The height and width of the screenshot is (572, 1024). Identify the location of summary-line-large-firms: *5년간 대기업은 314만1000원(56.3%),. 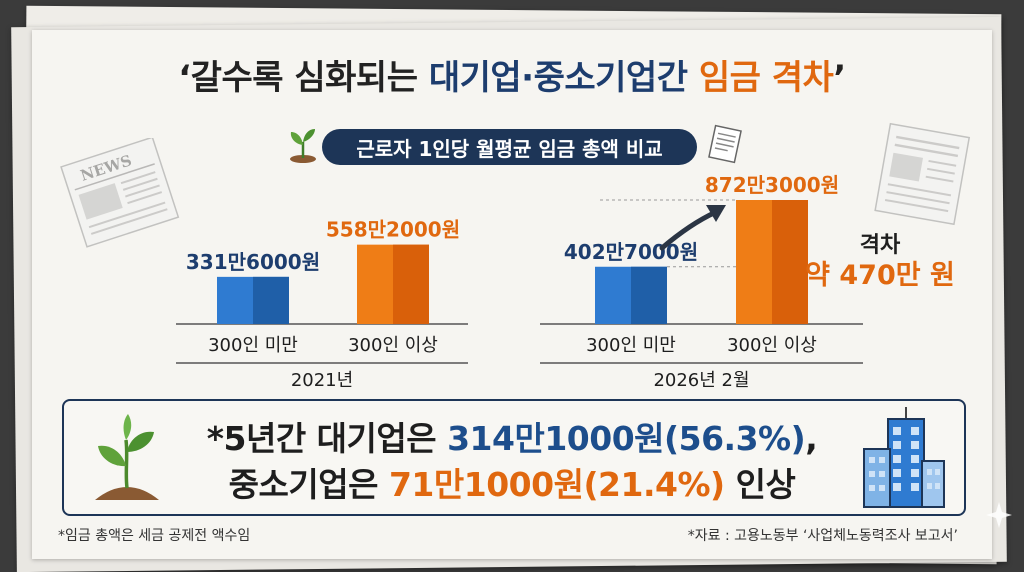
(512, 436).